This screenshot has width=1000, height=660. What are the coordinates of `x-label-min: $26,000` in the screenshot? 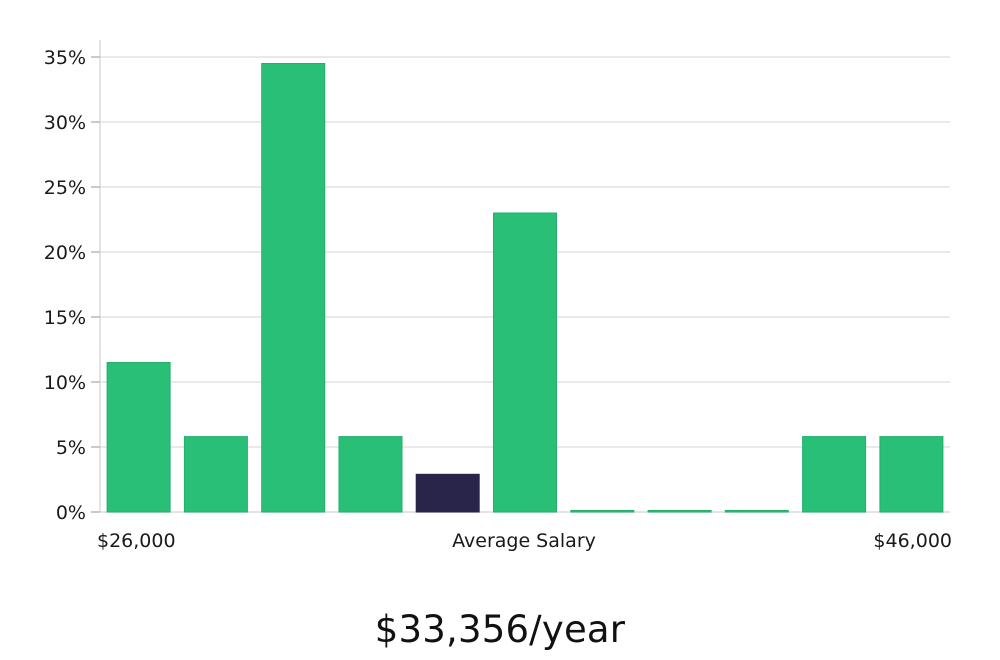 It's located at (136, 541).